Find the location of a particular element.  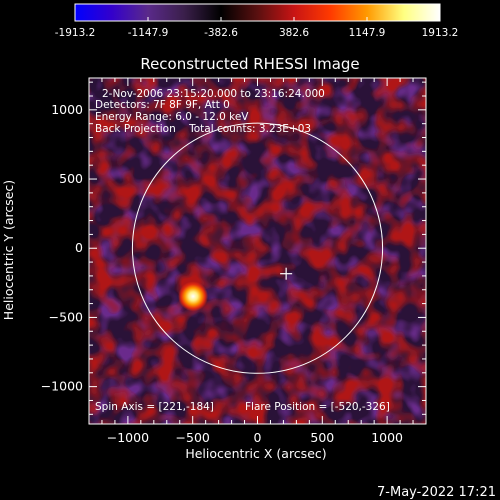

spin-axis-marker is located at coordinates (286, 273).